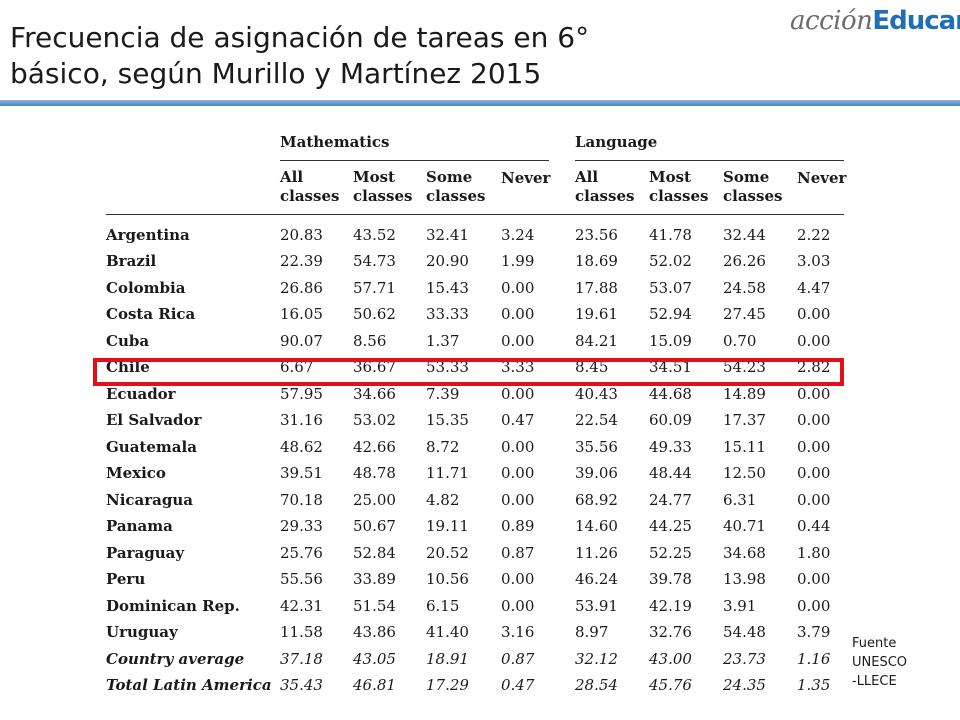  I want to click on value-cell: 36.67, so click(374, 367).